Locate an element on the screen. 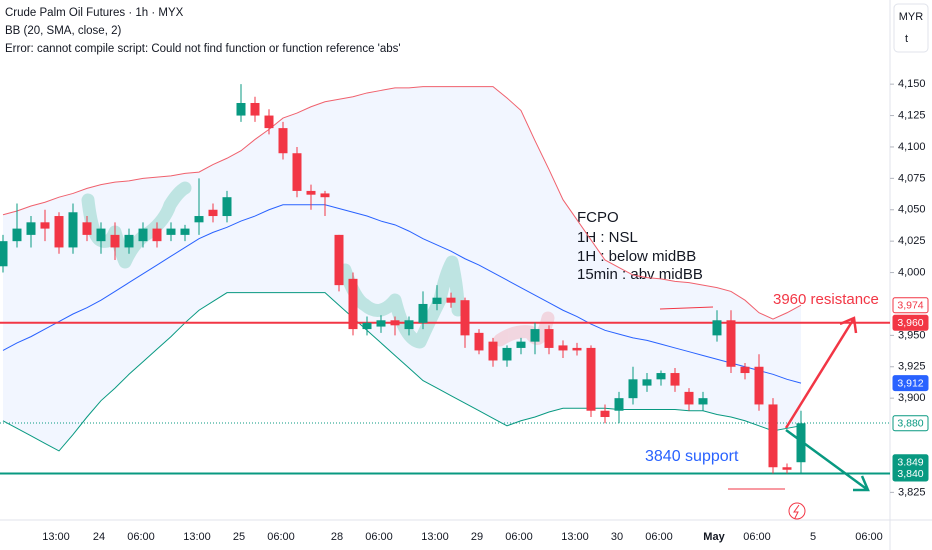  price-label: 3,880 is located at coordinates (910, 424).